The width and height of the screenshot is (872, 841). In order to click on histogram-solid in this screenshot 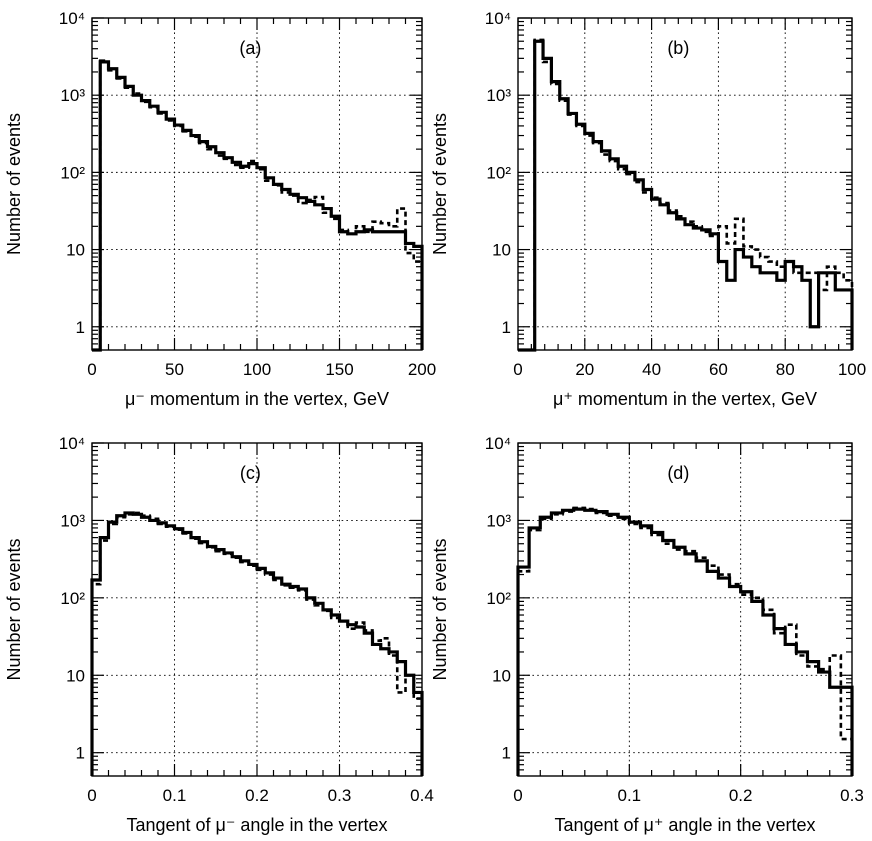, I will do `click(686, 195)`.